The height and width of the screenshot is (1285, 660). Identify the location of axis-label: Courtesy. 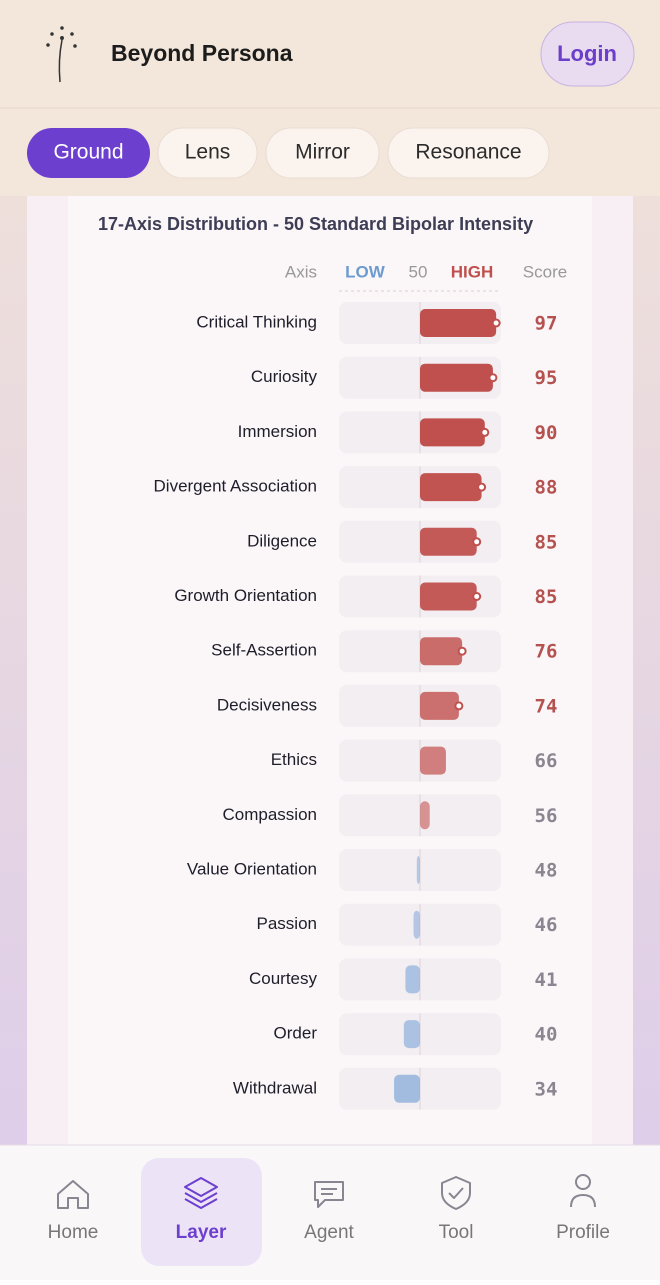
(283, 978).